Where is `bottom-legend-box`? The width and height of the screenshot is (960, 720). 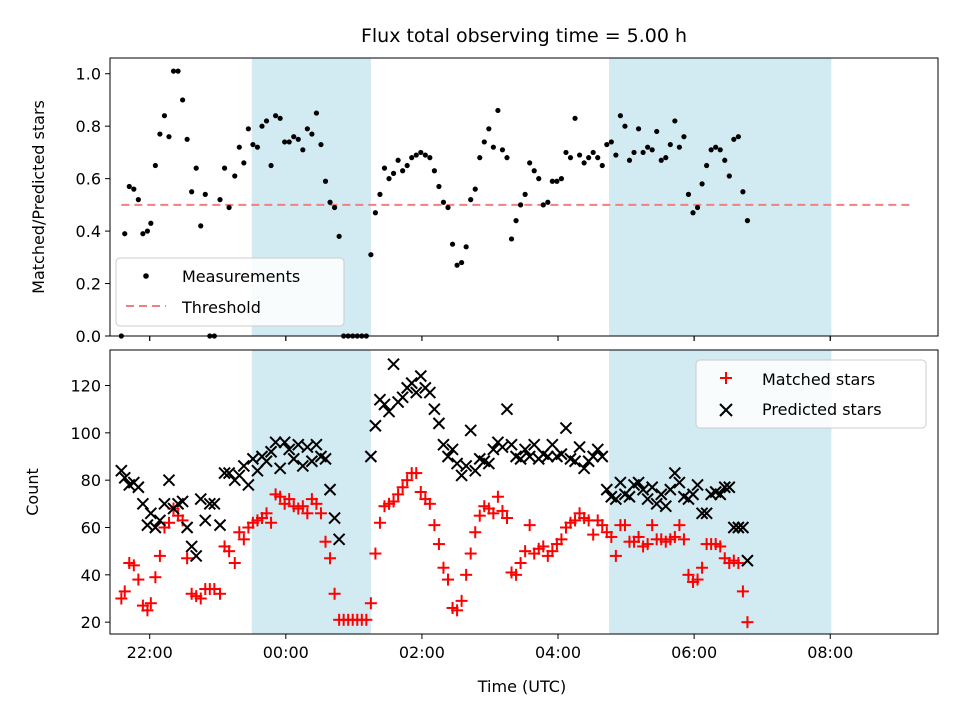 bottom-legend-box is located at coordinates (811, 394).